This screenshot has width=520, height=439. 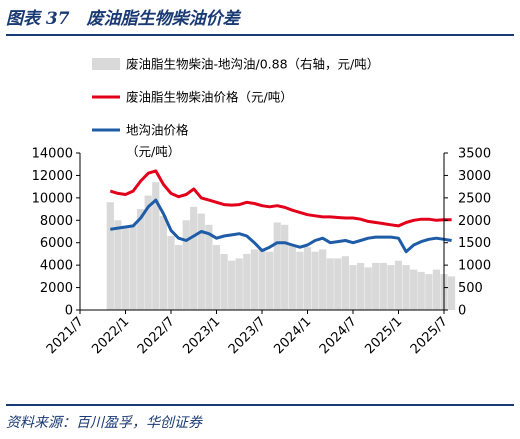 What do you see at coordinates (252, 64) in the screenshot?
I see `legend-label: 废油脂生物柴油-地沟油/0.88（右轴，元/吨）` at bounding box center [252, 64].